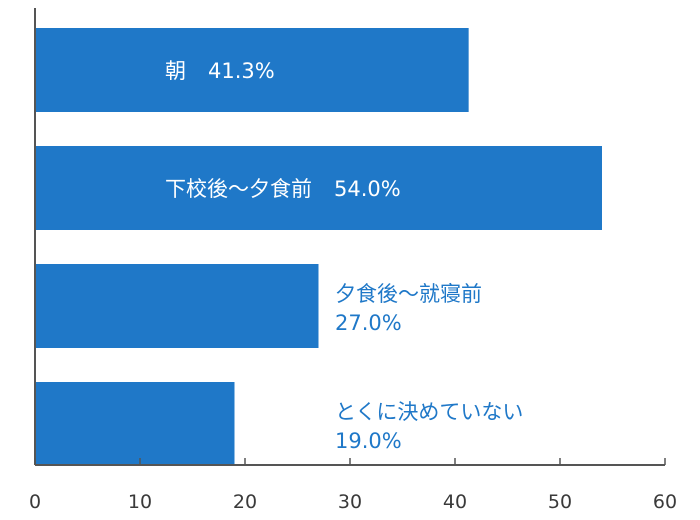 This screenshot has height=520, width=700. I want to click on x-tick-label-0: 0, so click(35, 502).